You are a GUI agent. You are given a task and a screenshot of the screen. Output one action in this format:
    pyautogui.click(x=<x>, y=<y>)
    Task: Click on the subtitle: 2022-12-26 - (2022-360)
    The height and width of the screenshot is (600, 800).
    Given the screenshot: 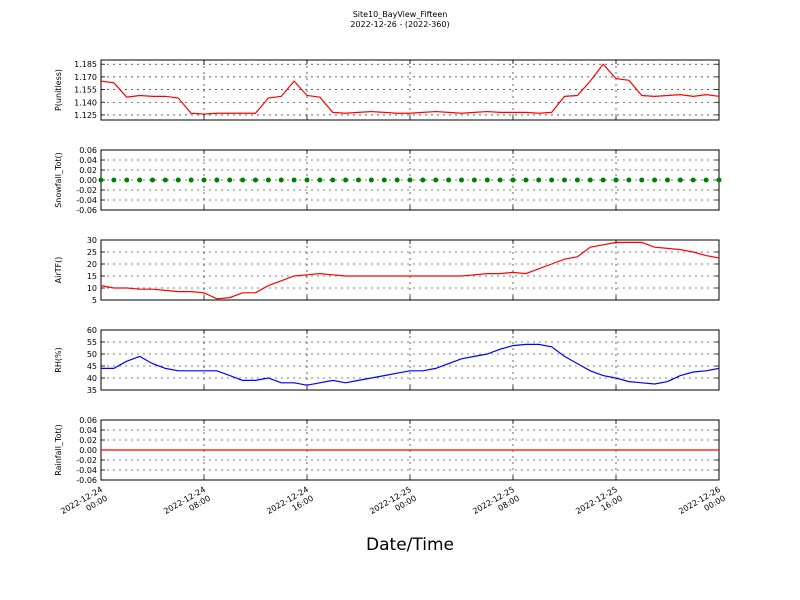 What is the action you would take?
    pyautogui.click(x=399, y=24)
    